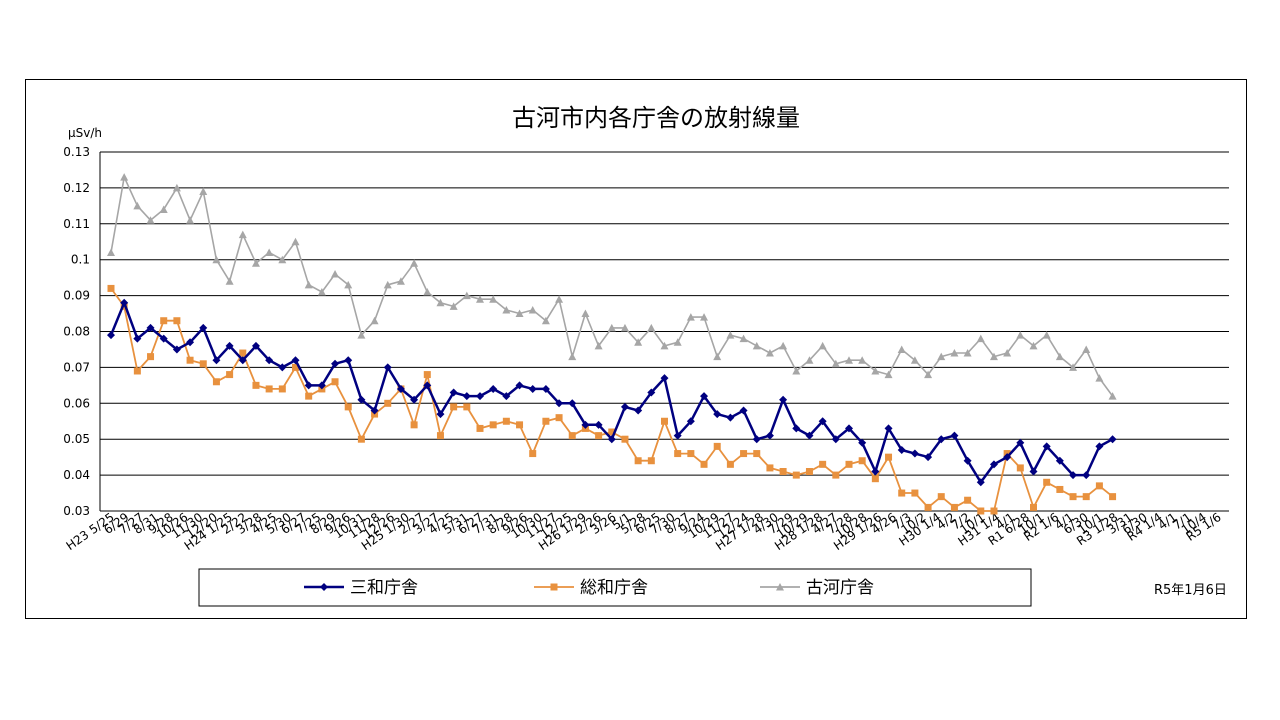 The height and width of the screenshot is (720, 1280). I want to click on y-tick-label: 0.09, so click(76, 296).